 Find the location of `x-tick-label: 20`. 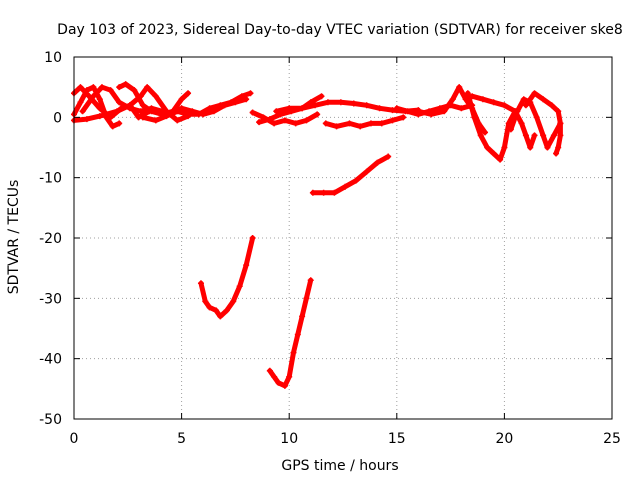

x-tick-label: 20 is located at coordinates (504, 439).